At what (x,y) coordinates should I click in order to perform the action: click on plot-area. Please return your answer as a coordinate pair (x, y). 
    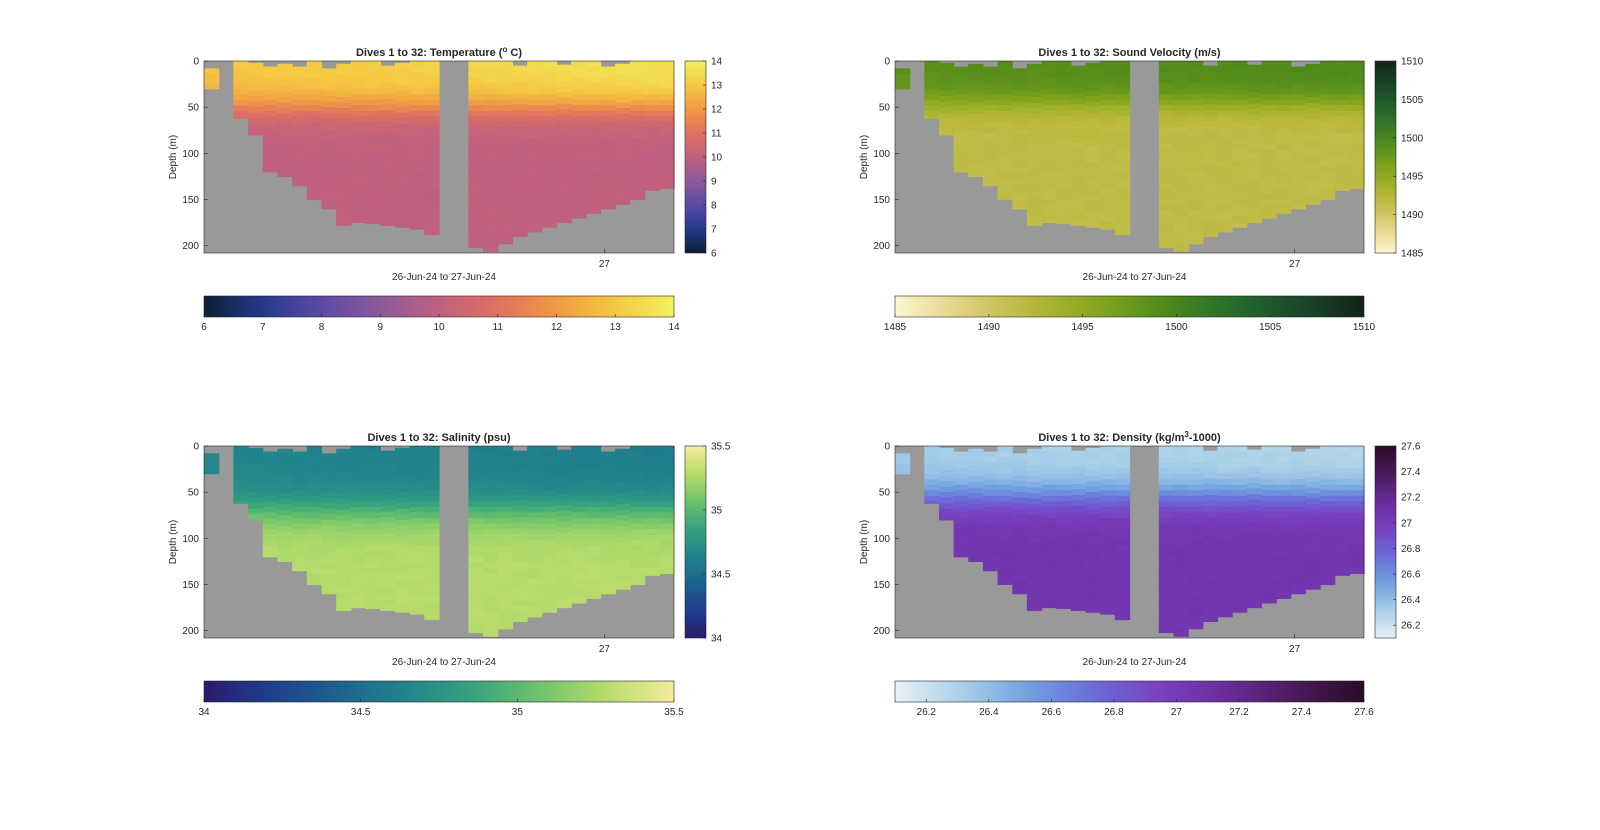
    Looking at the image, I should click on (1130, 157).